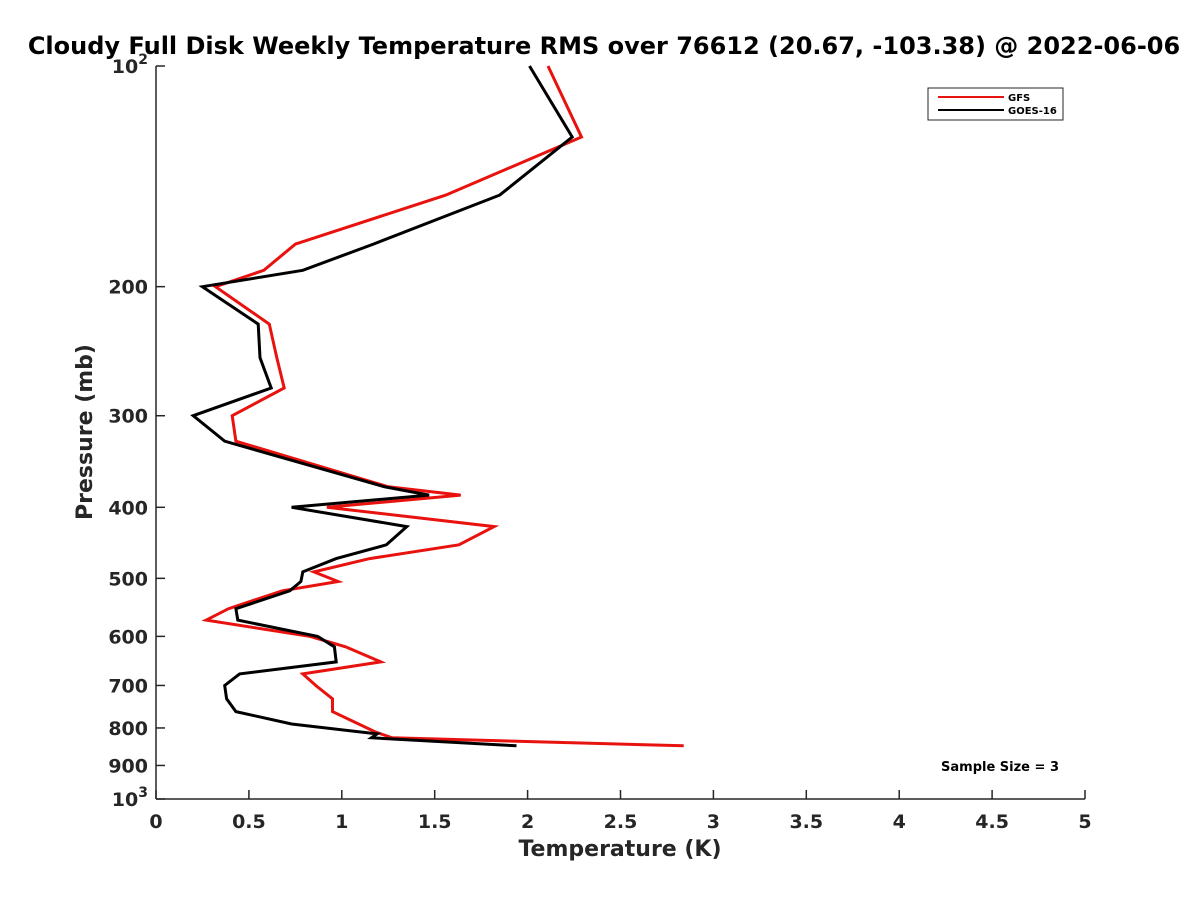 This screenshot has width=1200, height=900. What do you see at coordinates (621, 822) in the screenshot?
I see `x-tick-label: 2.5` at bounding box center [621, 822].